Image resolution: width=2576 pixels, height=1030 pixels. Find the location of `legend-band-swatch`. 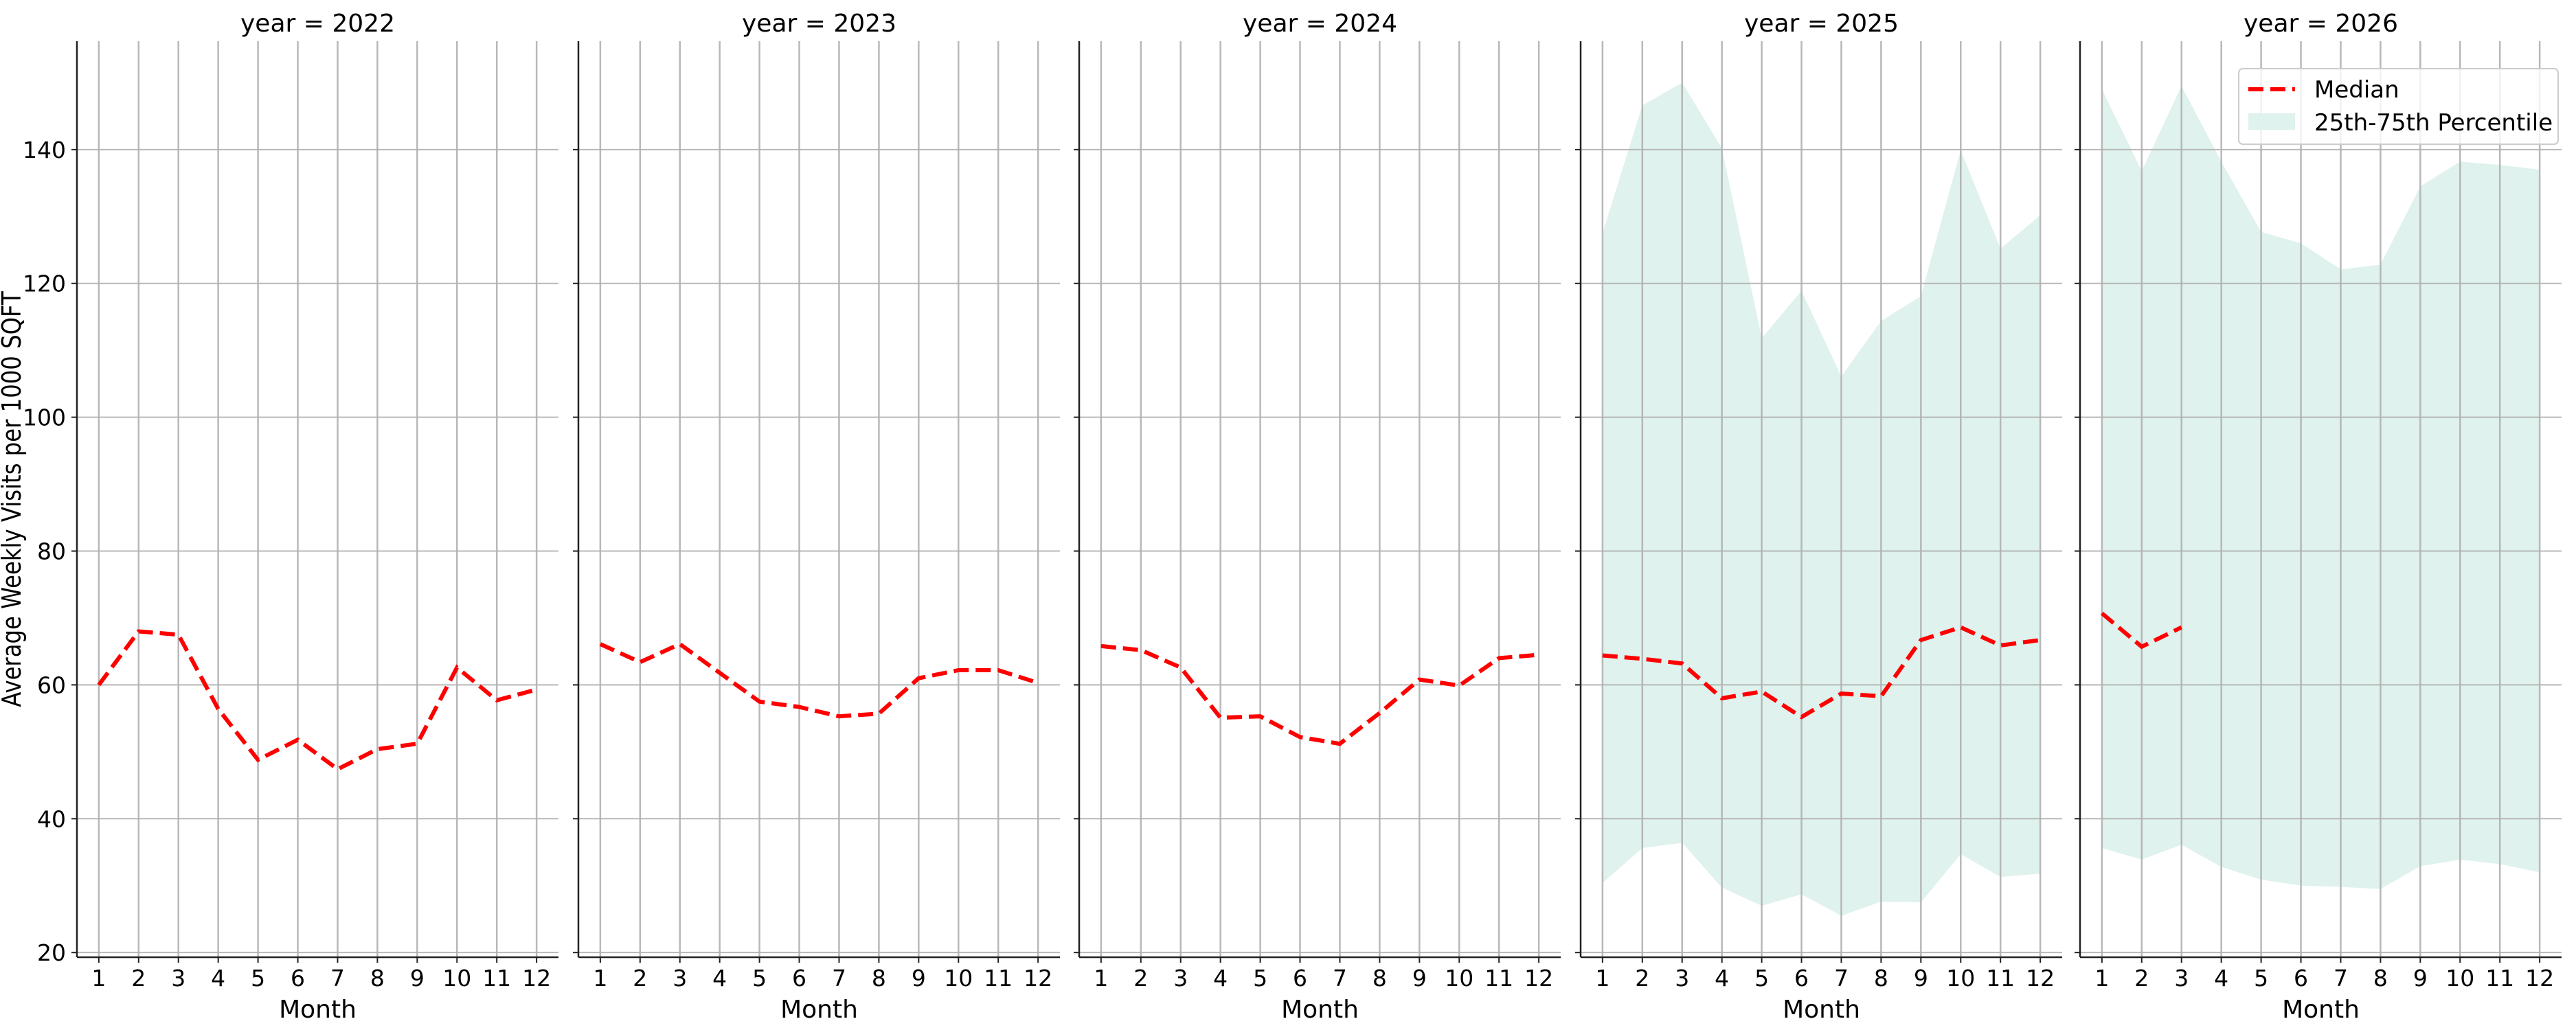

legend-band-swatch is located at coordinates (2271, 121).